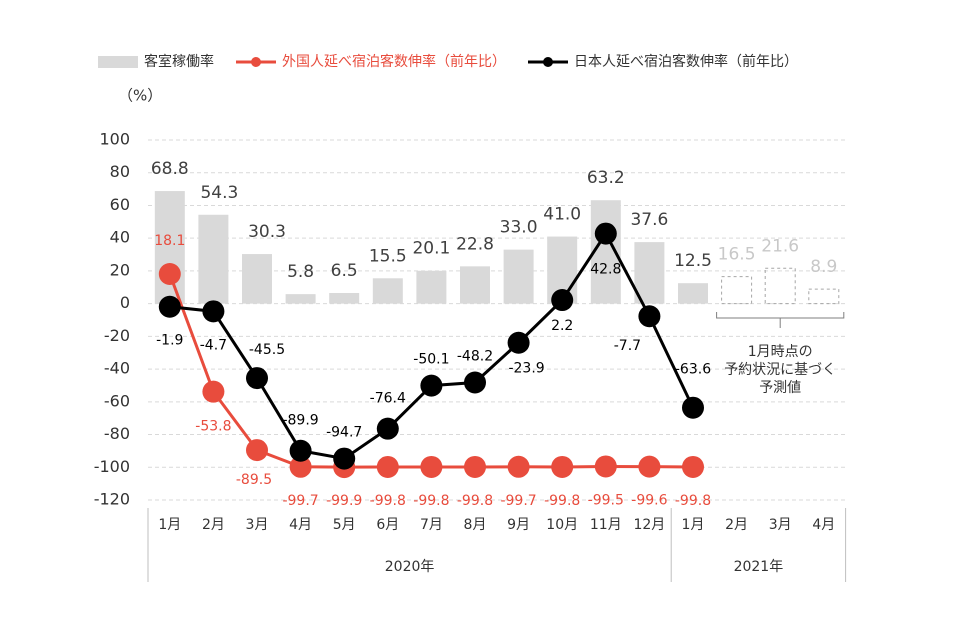 This screenshot has width=960, height=630. Describe the element at coordinates (219, 193) in the screenshot. I see `bar-value-label: 54.3` at that location.